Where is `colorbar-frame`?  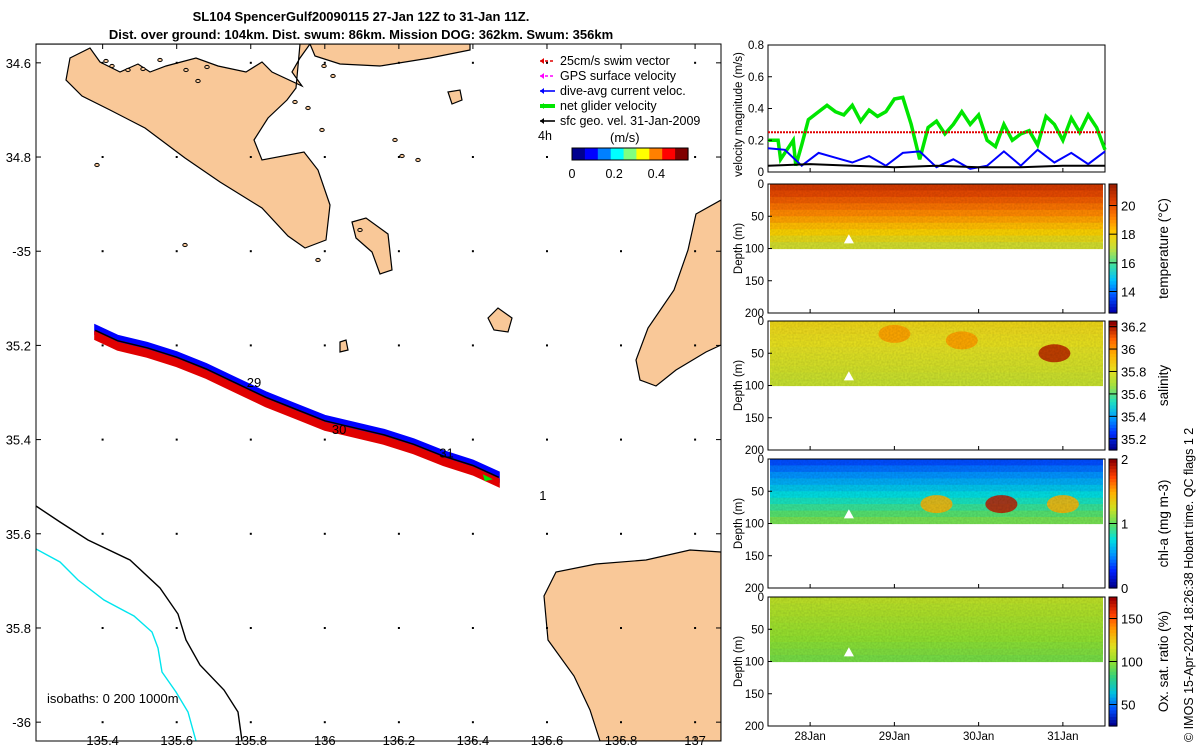 colorbar-frame is located at coordinates (630, 154).